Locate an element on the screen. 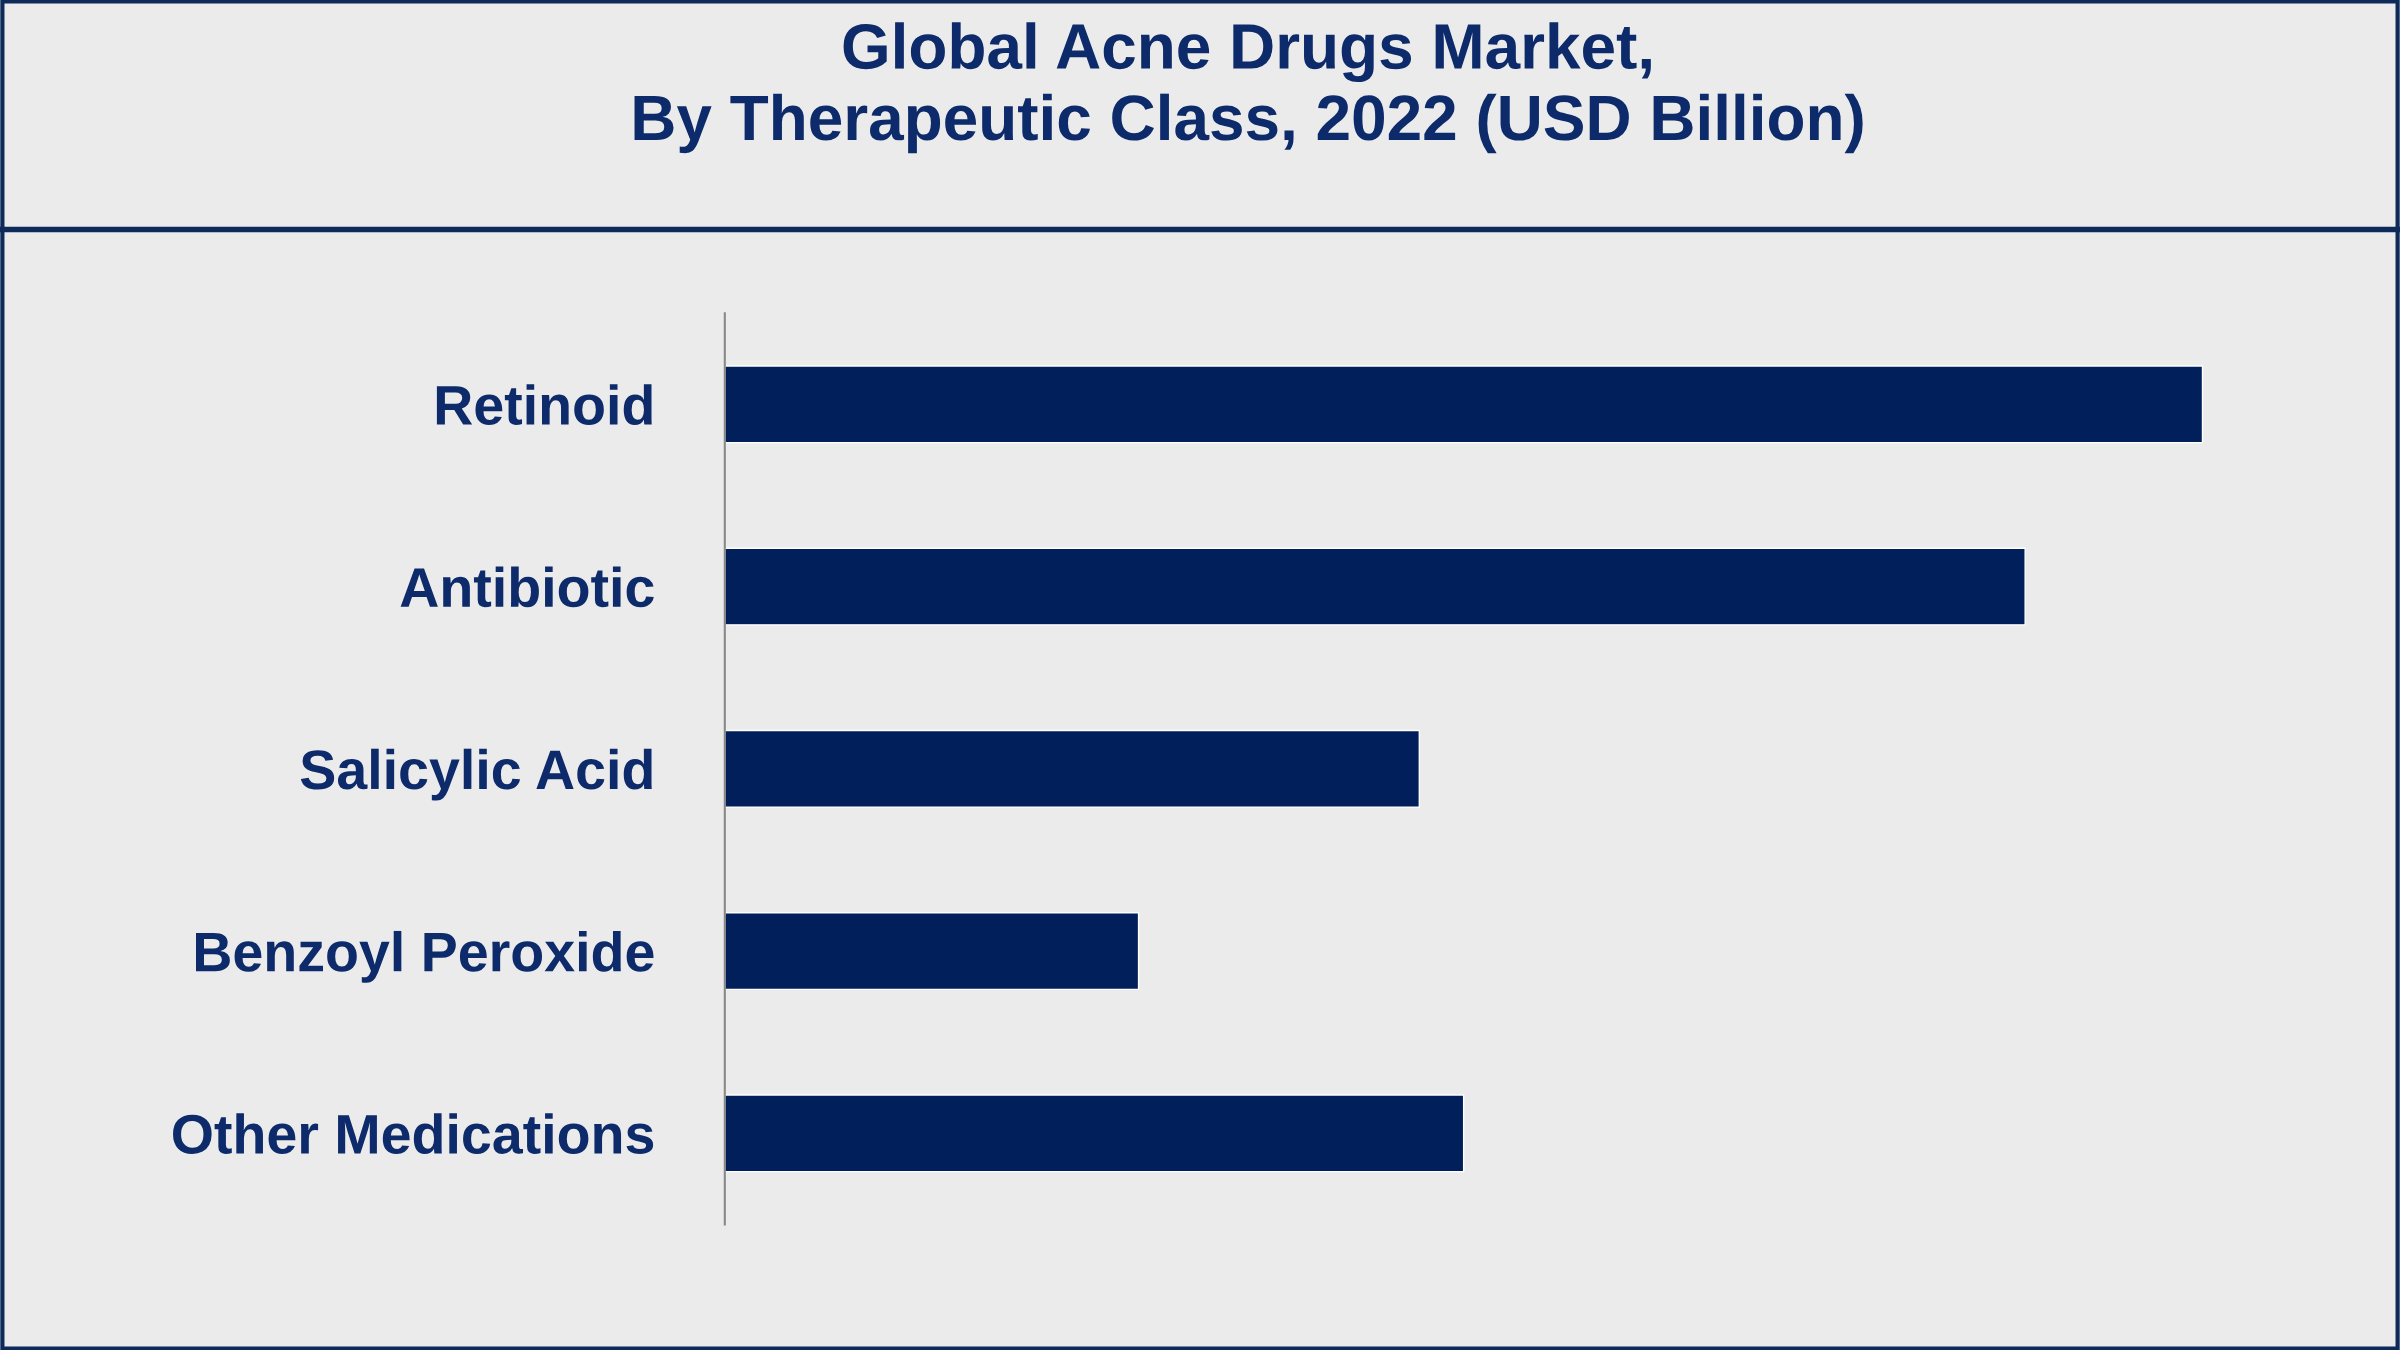 The image size is (2400, 1350). y-tick-label: Benzoyl Peroxide is located at coordinates (424, 956).